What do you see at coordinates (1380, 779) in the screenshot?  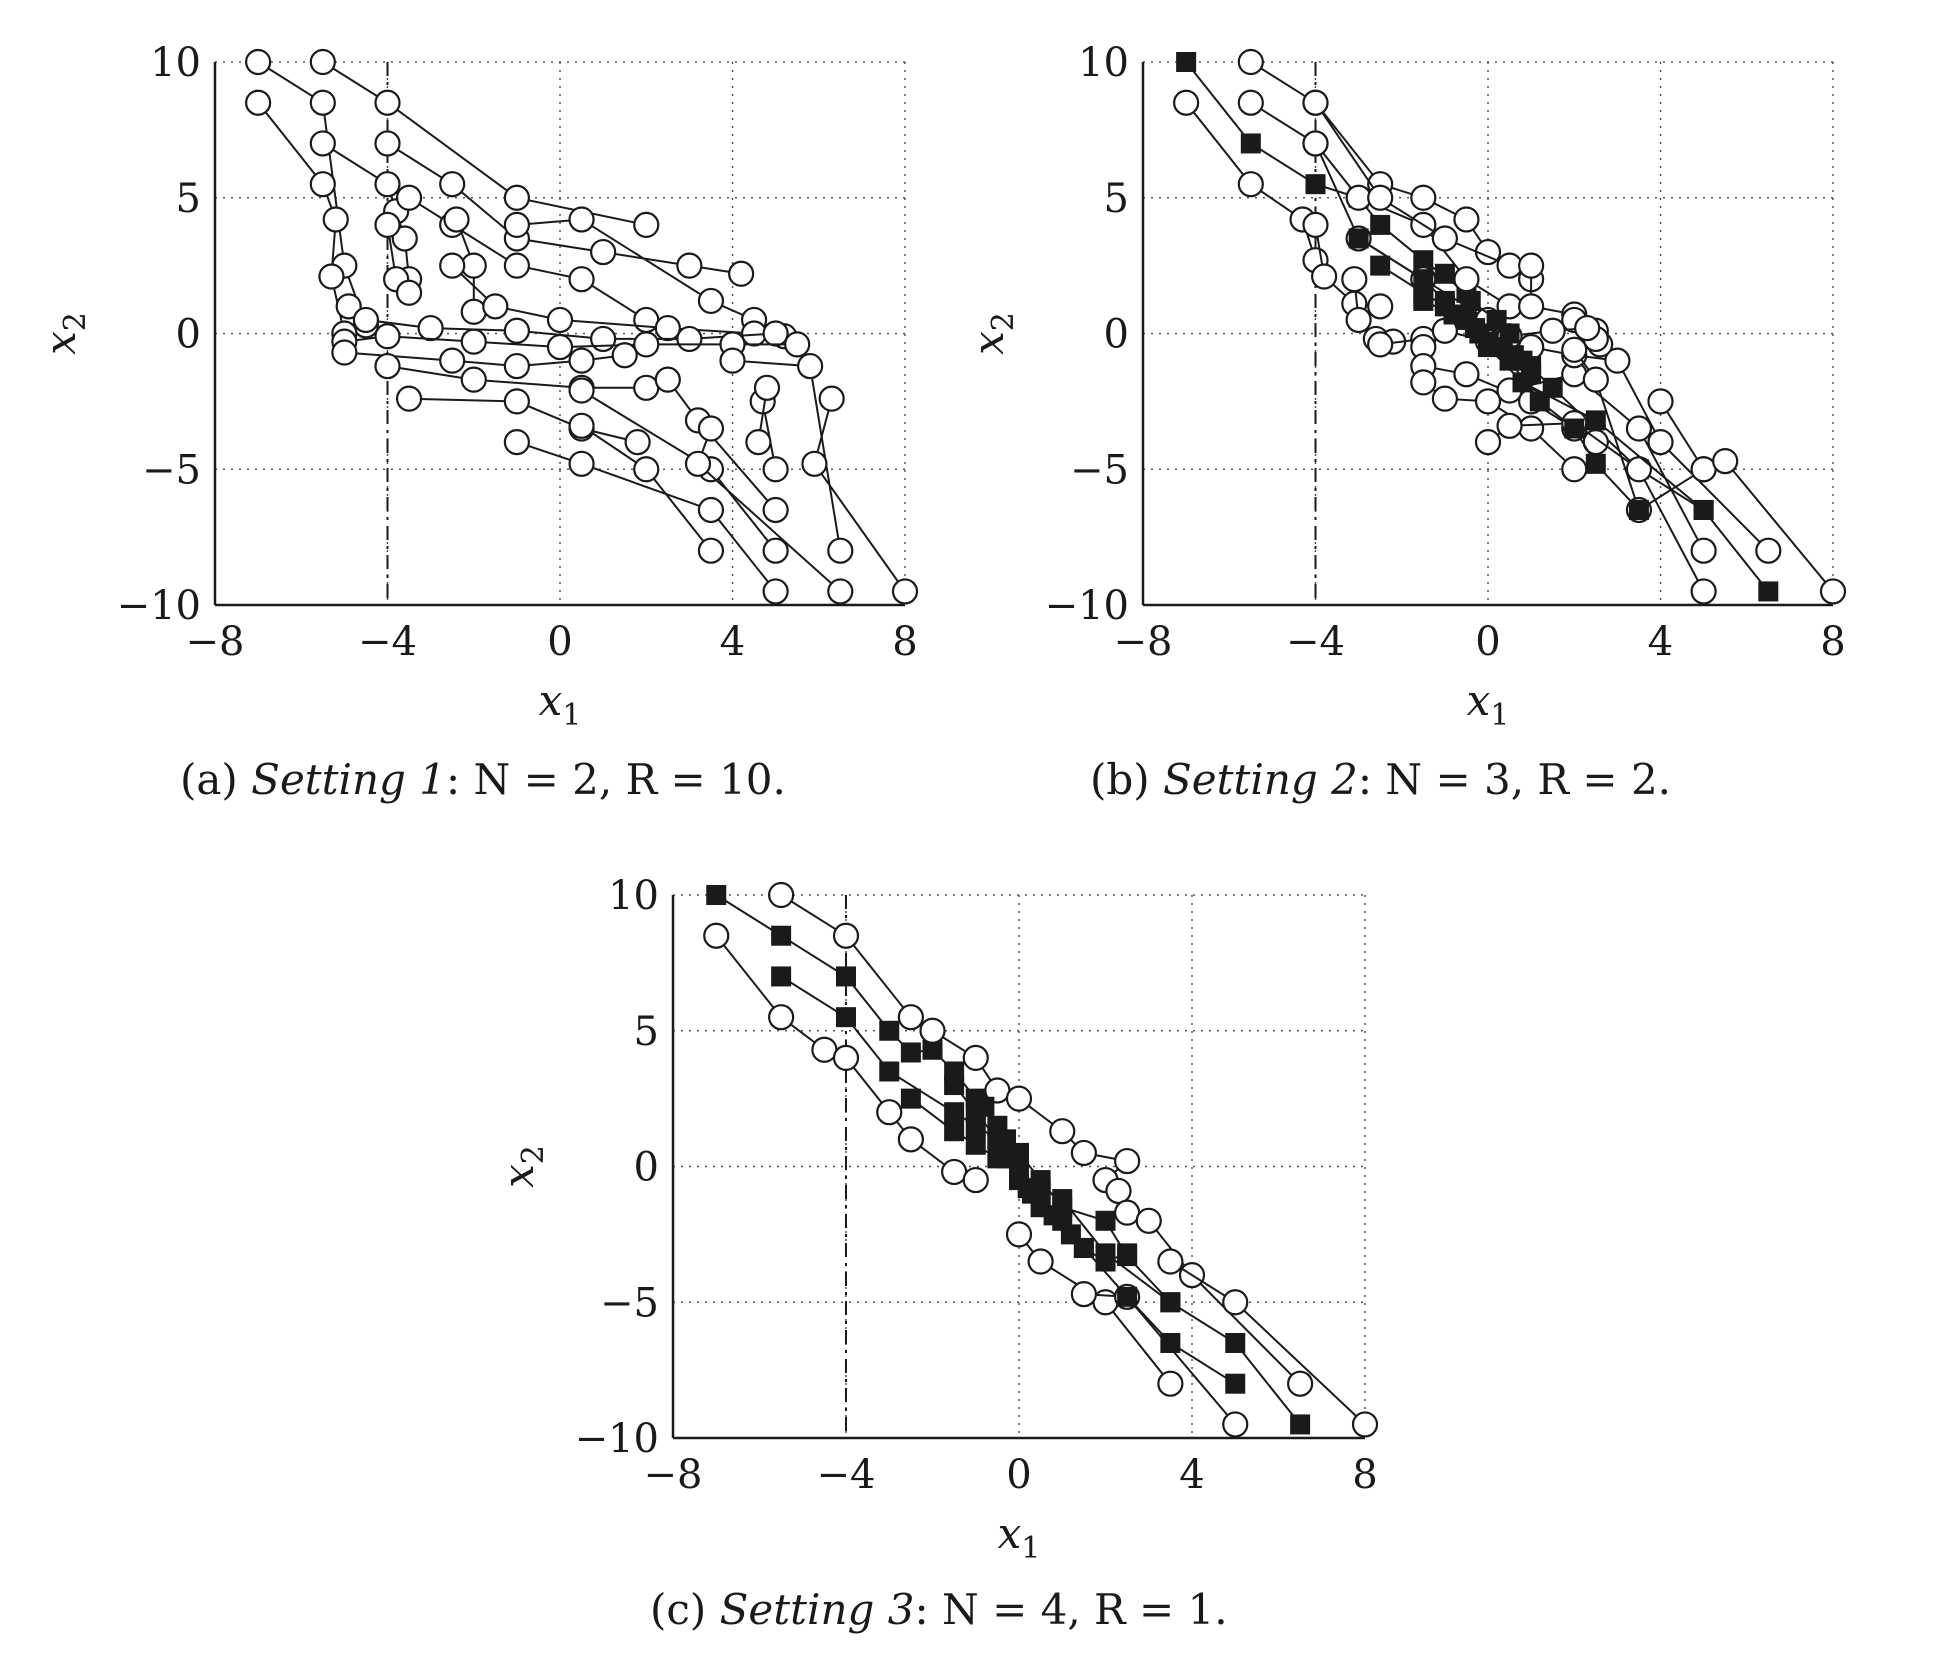 I see `caption-b: (b) Setting 2: N = 3, R = 2.` at bounding box center [1380, 779].